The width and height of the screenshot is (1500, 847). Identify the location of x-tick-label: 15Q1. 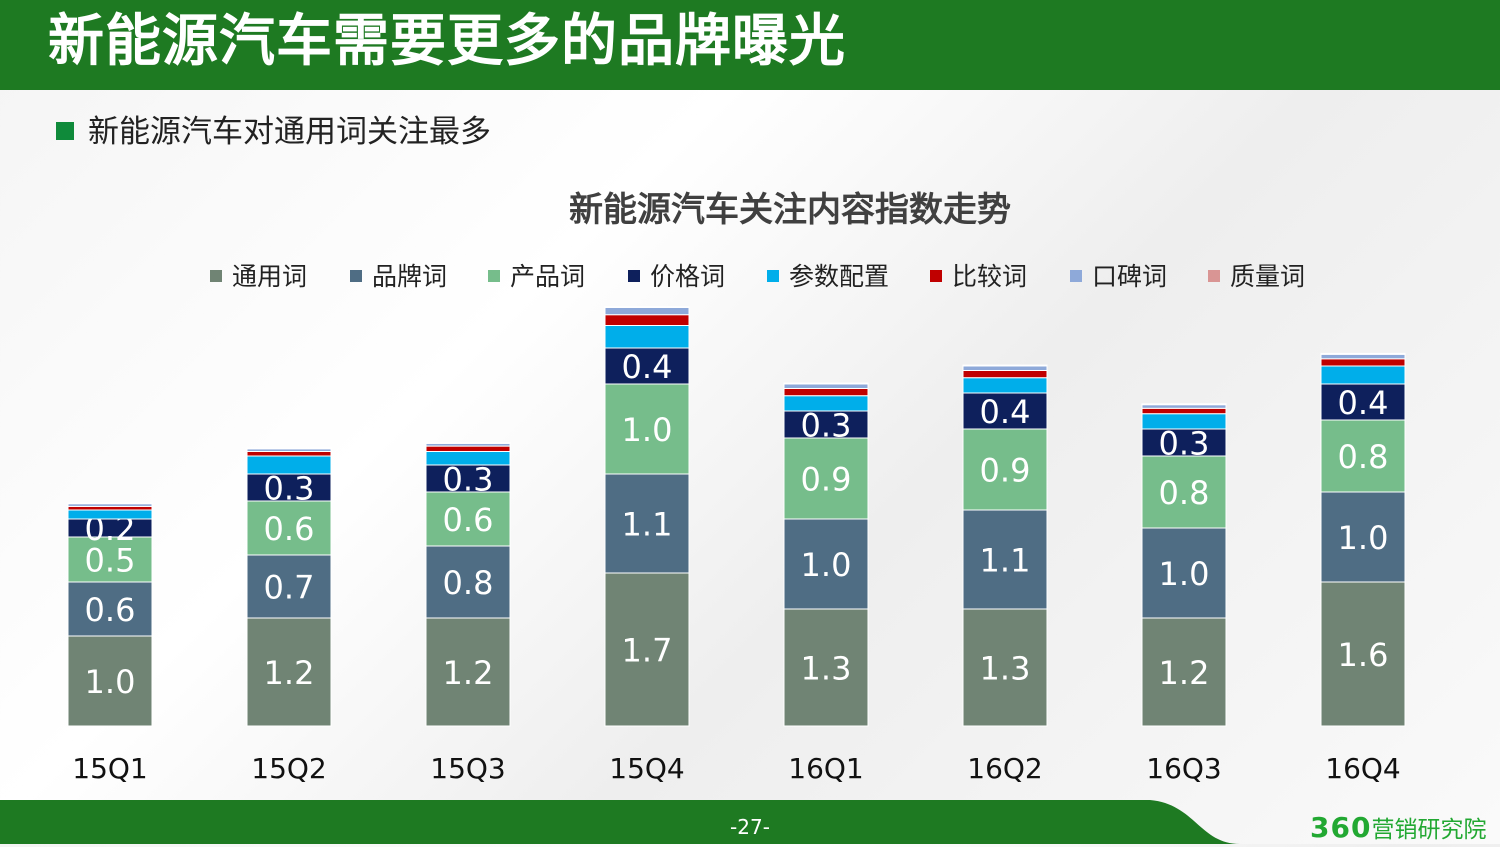
(109, 768).